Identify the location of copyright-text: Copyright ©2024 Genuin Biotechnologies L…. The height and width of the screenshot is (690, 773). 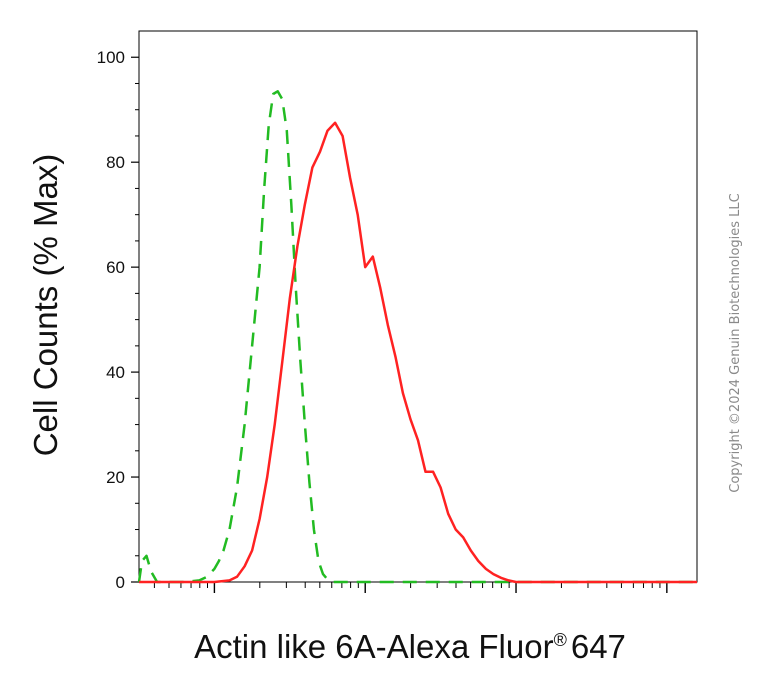
(735, 342).